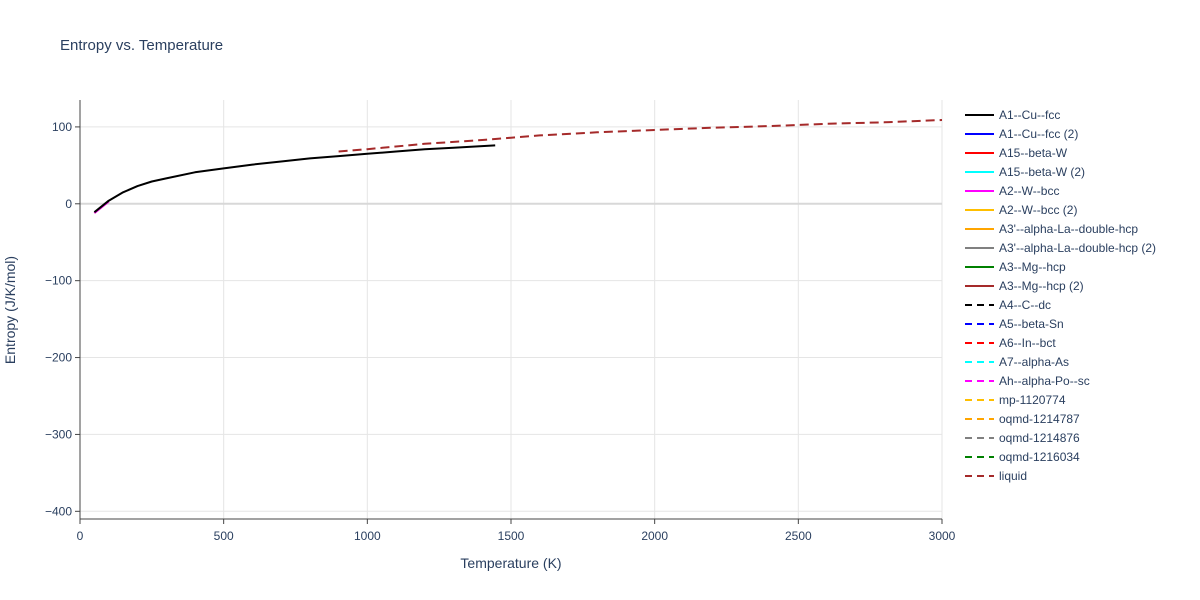 Image resolution: width=1200 pixels, height=600 pixels. Describe the element at coordinates (1039, 438) in the screenshot. I see `legend-label: oqmd-1214876` at that location.